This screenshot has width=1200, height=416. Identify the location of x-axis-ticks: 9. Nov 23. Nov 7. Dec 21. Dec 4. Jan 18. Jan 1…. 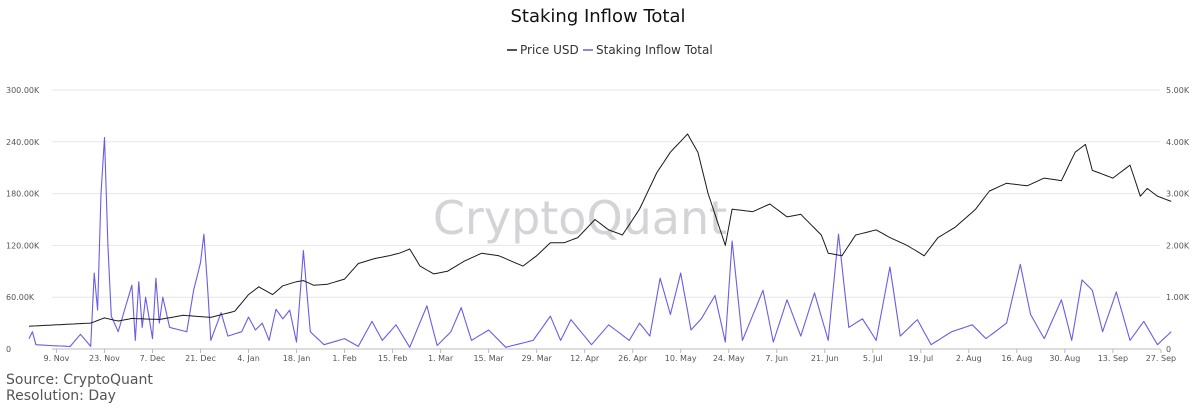
(610, 356).